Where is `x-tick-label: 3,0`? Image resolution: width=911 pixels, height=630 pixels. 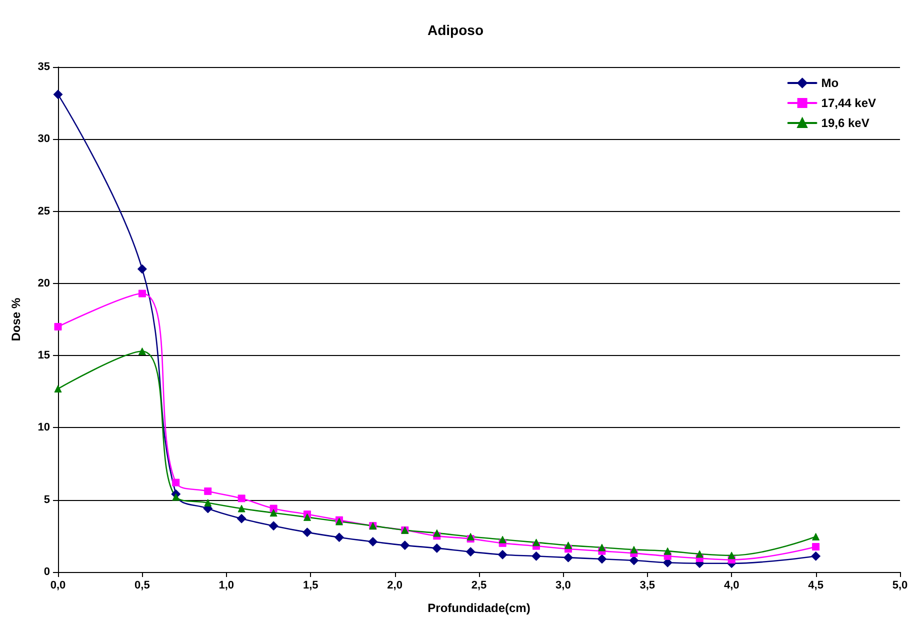 x-tick-label: 3,0 is located at coordinates (563, 586).